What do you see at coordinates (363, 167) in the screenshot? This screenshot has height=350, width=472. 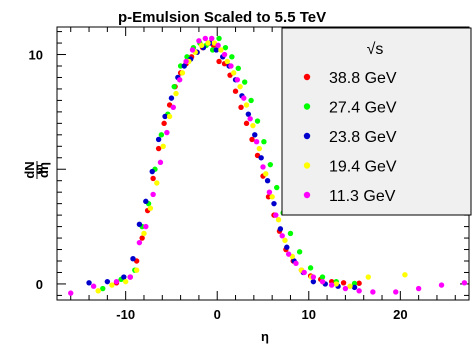 I see `legend-label: 19.4 GeV` at bounding box center [363, 167].